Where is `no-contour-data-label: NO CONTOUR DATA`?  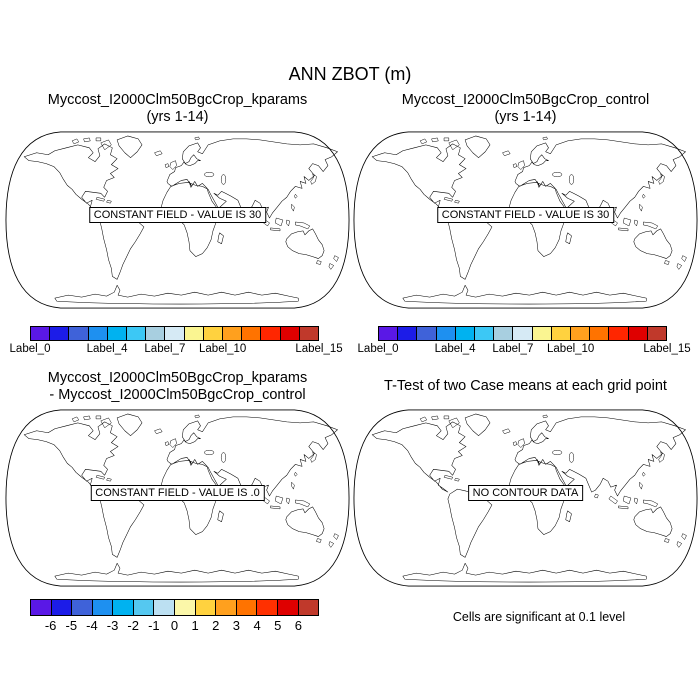 no-contour-data-label: NO CONTOUR DATA is located at coordinates (525, 493).